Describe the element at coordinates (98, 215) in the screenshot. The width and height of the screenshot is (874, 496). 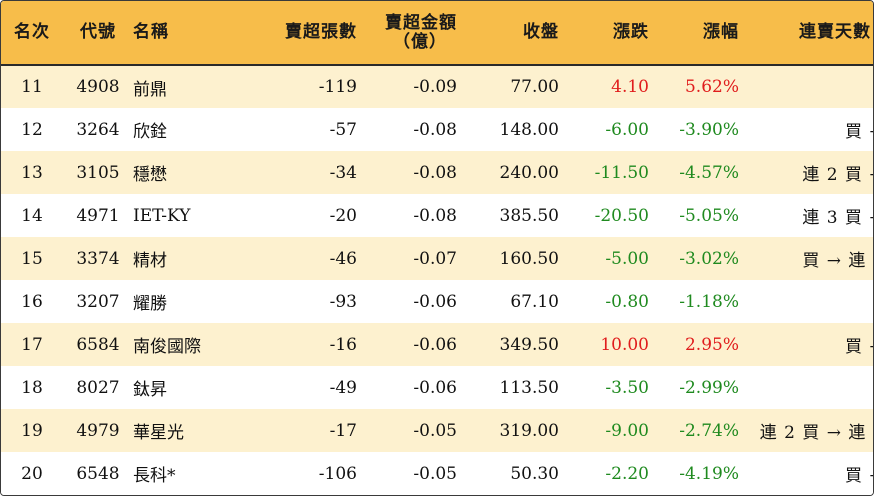
I see `cell-code: 4971` at that location.